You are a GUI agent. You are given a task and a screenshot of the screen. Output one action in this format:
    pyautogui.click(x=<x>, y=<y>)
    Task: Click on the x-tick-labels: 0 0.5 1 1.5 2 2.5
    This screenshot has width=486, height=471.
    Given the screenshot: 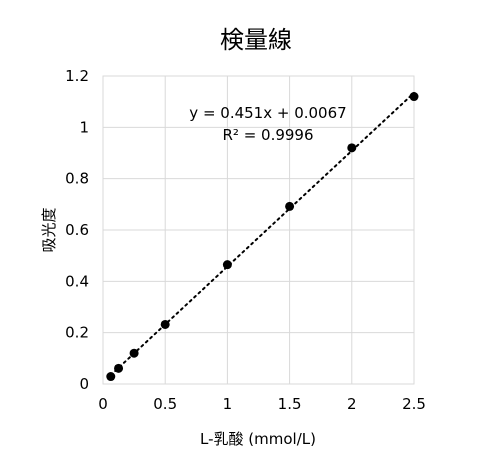 What is the action you would take?
    pyautogui.click(x=262, y=404)
    